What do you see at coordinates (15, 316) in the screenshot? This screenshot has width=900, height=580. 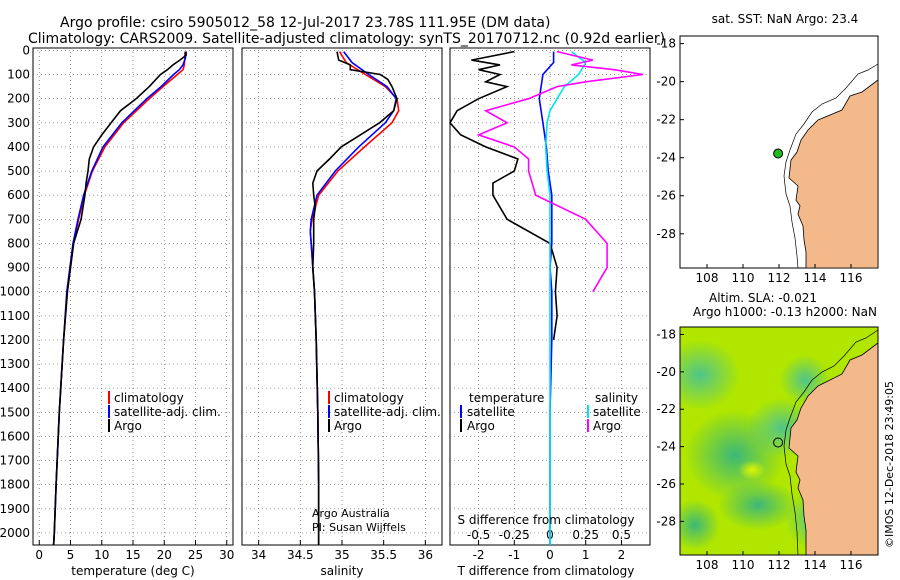 I see `depth-tick-label: 1100` at bounding box center [15, 316].